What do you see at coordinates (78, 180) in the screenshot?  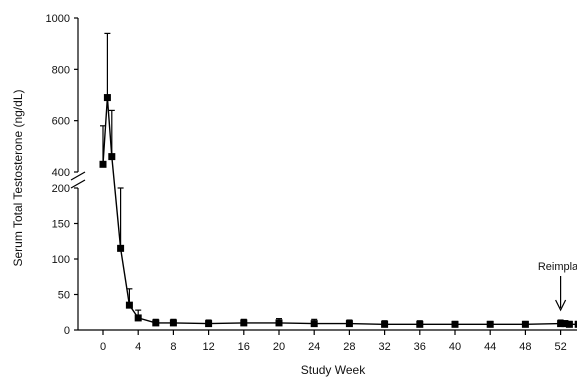 I see `axis-break-mark` at bounding box center [78, 180].